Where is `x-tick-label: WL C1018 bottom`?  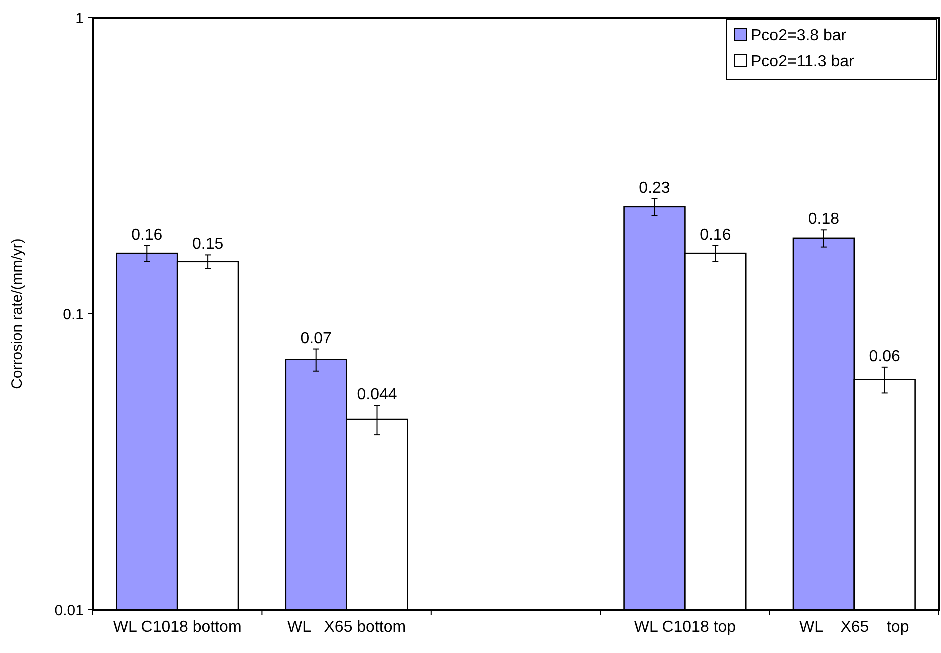
x-tick-label: WL C1018 bottom is located at coordinates (177, 627).